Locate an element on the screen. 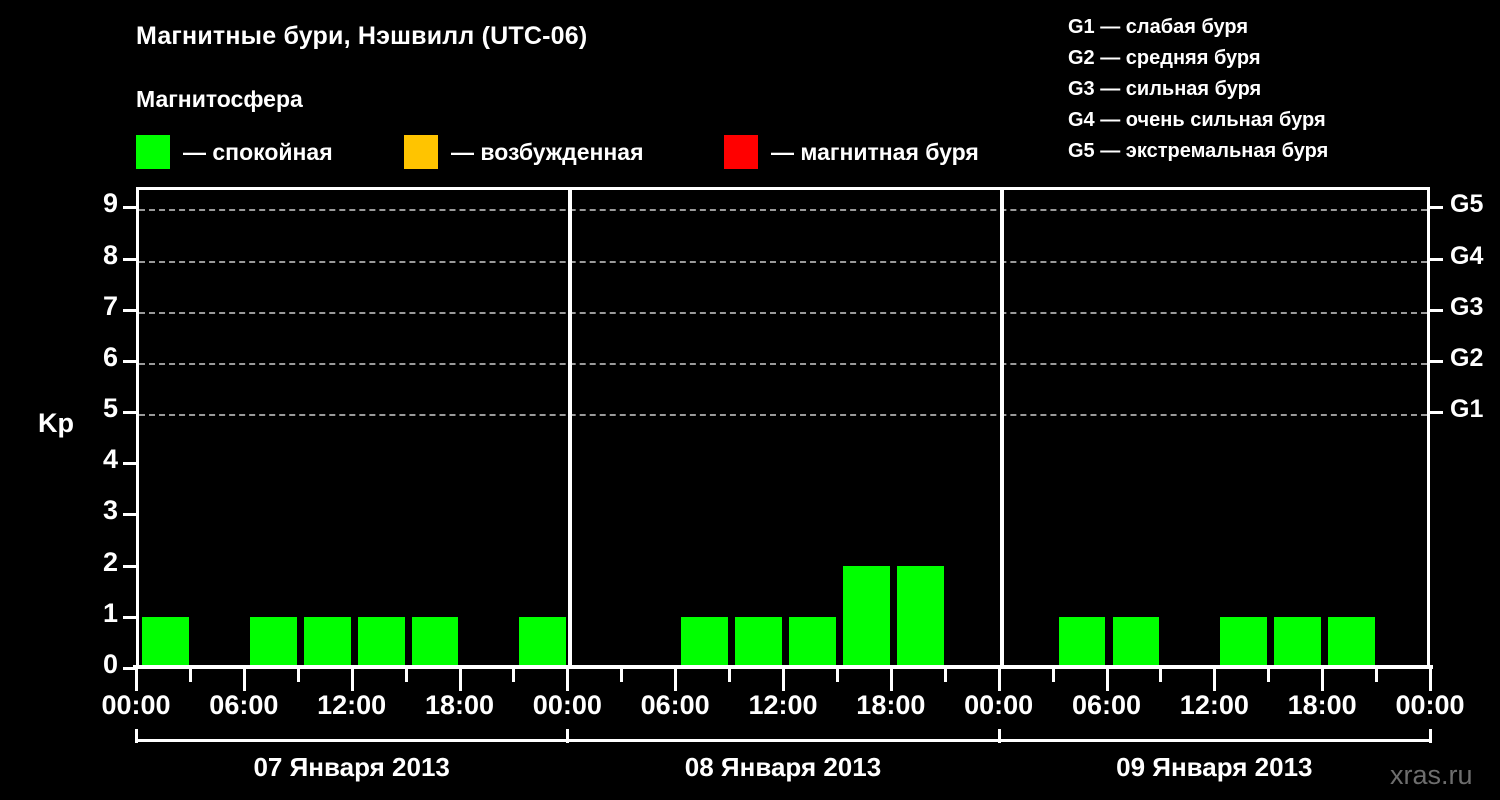 The width and height of the screenshot is (1500, 800). g-scale-code-g4: G4 is located at coordinates (1081, 120).